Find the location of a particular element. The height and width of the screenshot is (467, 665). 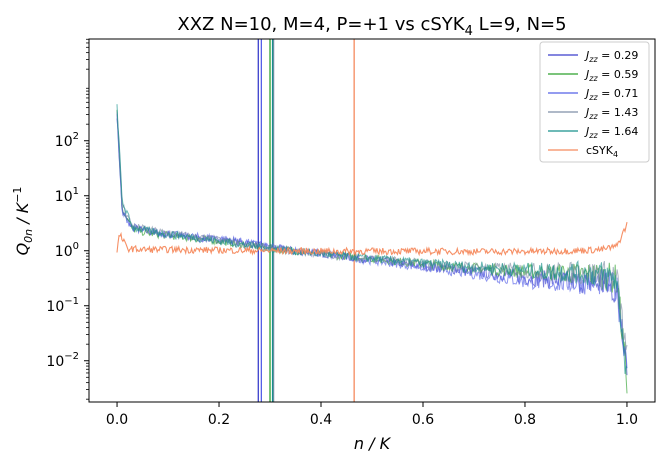

x-axis-label: n / K is located at coordinates (373, 443).